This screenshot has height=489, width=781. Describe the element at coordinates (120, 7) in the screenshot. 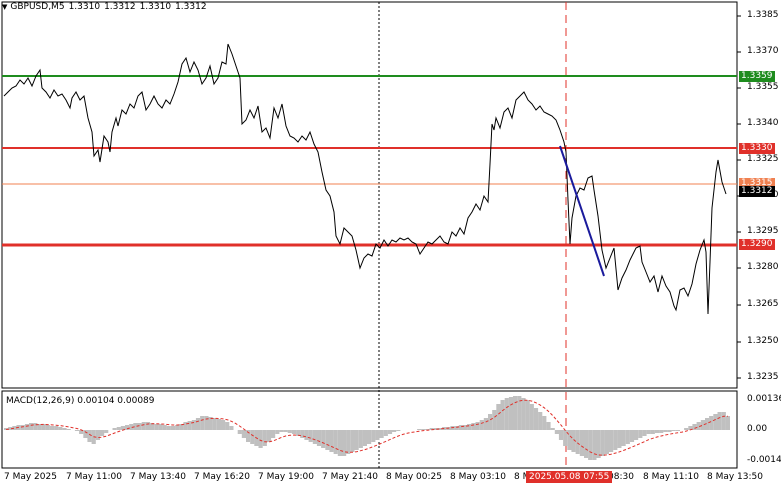

I see `high-value: 1.3312` at that location.